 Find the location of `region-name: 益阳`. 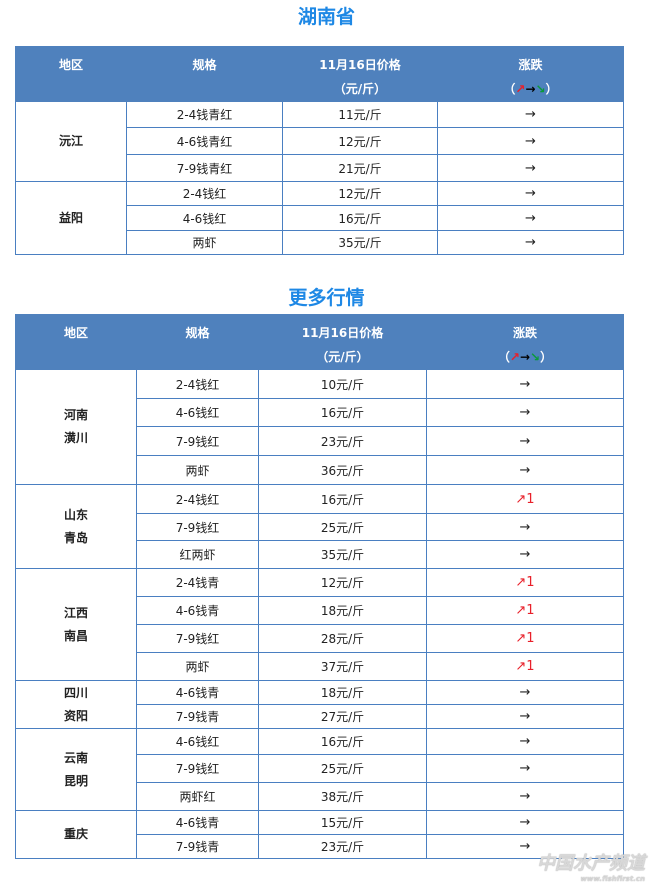

region-name: 益阳 is located at coordinates (70, 217).